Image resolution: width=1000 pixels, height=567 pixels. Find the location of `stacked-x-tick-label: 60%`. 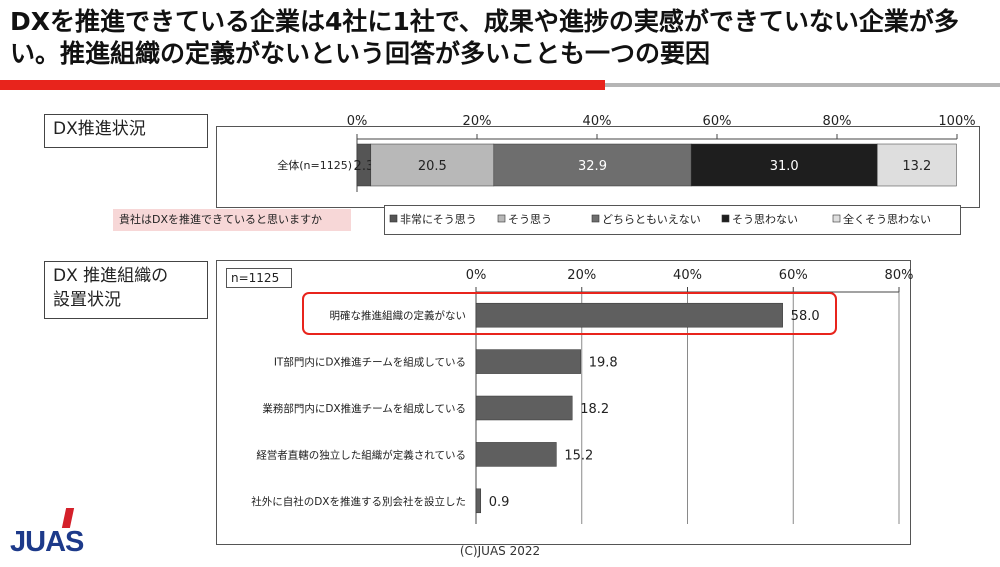

stacked-x-tick-label: 60% is located at coordinates (717, 121).